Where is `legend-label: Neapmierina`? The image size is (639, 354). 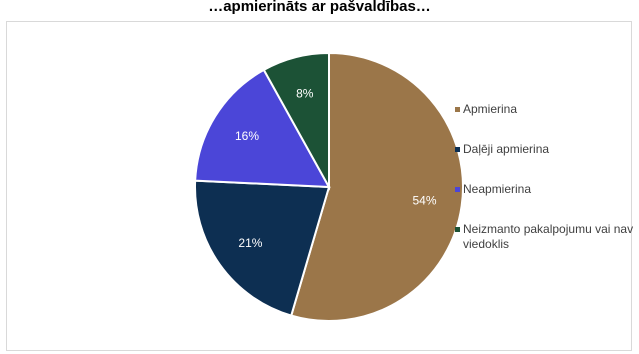 legend-label: Neapmierina is located at coordinates (497, 189).